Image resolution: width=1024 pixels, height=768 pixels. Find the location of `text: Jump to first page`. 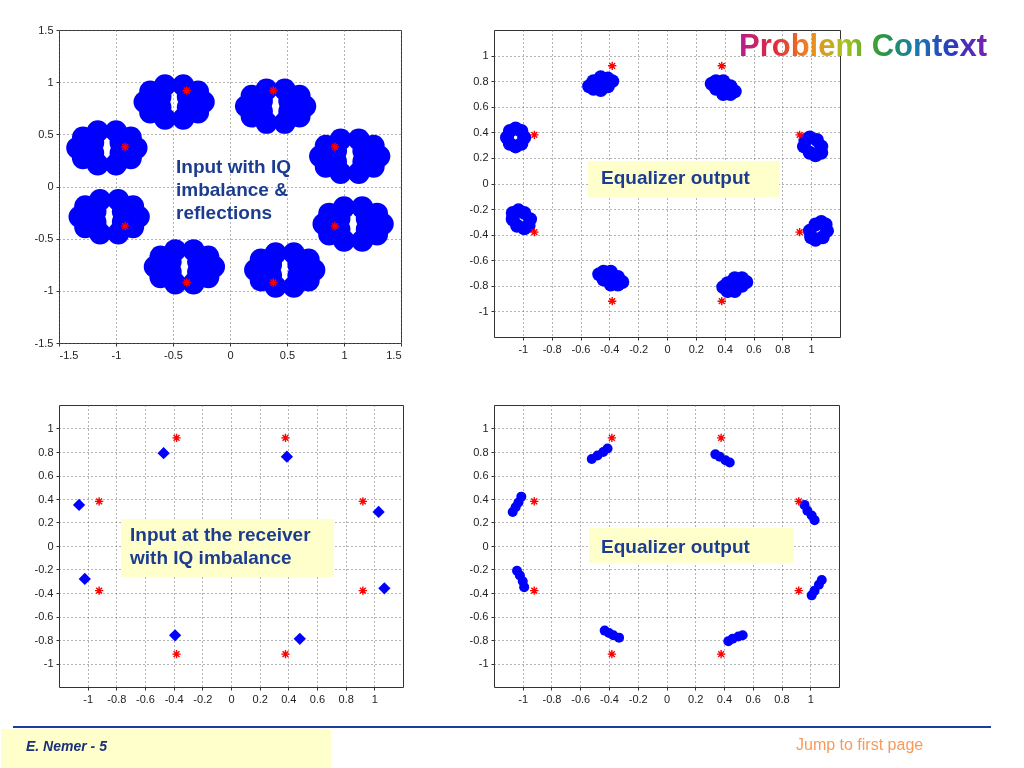

text: Jump to first page is located at coordinates (860, 744).